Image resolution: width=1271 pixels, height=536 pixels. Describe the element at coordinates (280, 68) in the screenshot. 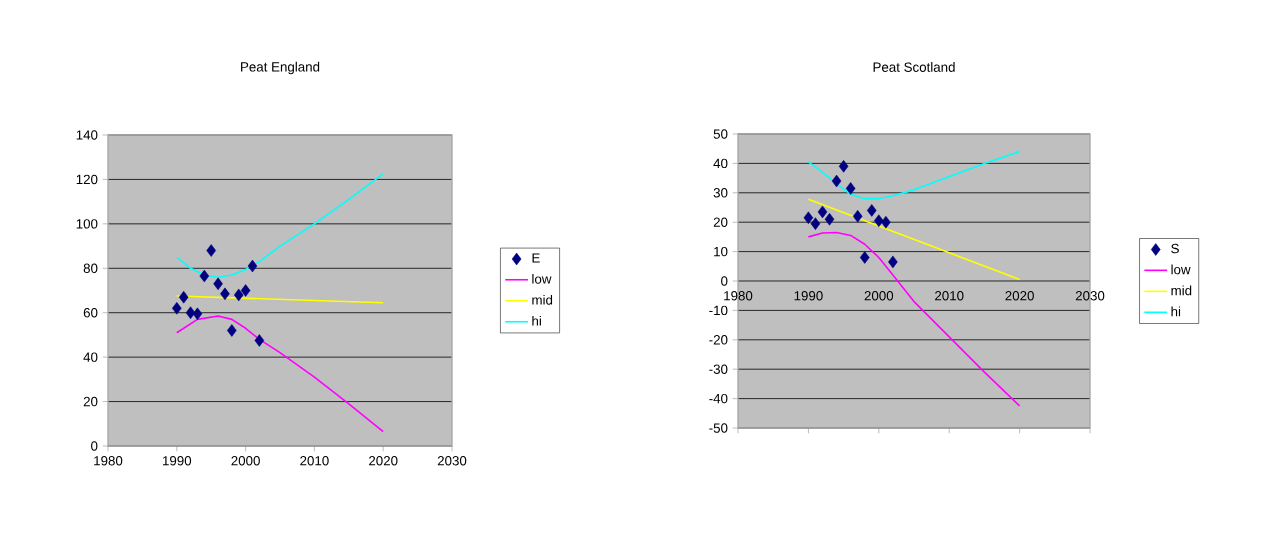

I see `chart-title: Peat England` at that location.